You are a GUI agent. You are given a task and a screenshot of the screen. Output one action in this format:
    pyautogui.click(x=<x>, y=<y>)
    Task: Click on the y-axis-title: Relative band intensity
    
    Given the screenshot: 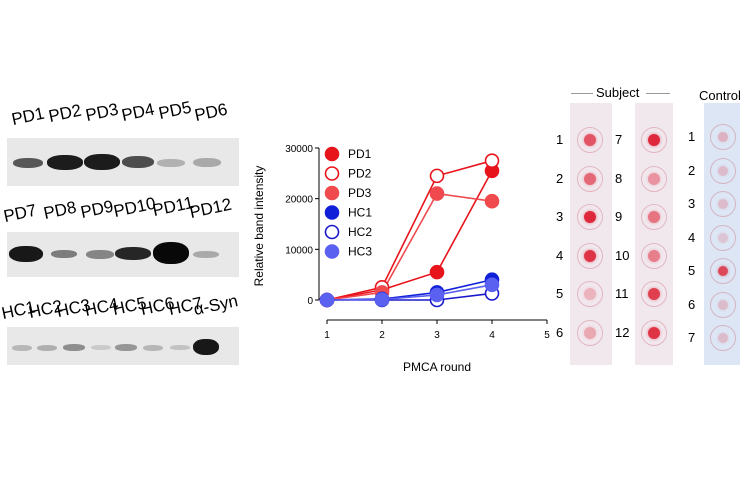 What is the action you would take?
    pyautogui.click(x=259, y=226)
    